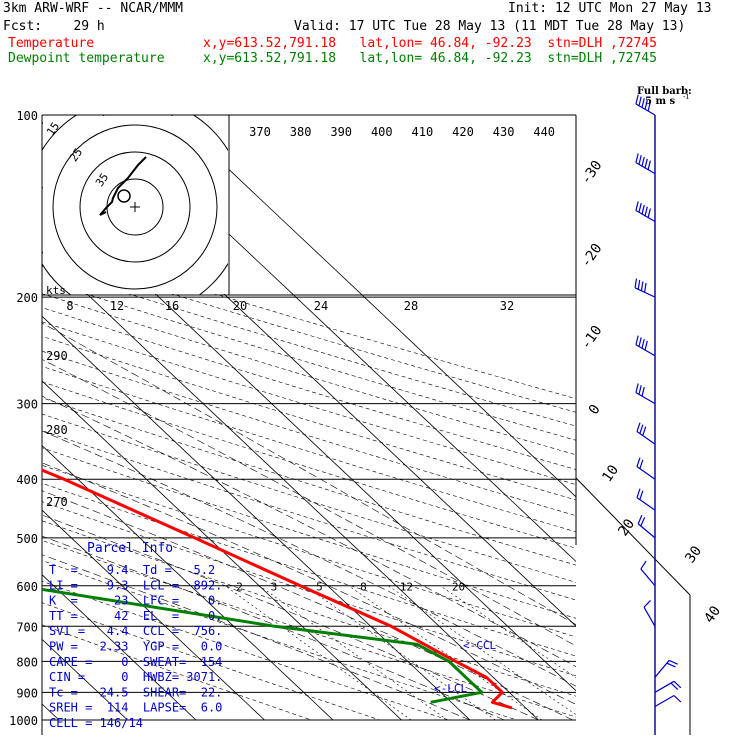 Image resolution: width=740 pixels, height=740 pixels. Describe the element at coordinates (27, 627) in the screenshot. I see `pressure-label: 700` at that location.